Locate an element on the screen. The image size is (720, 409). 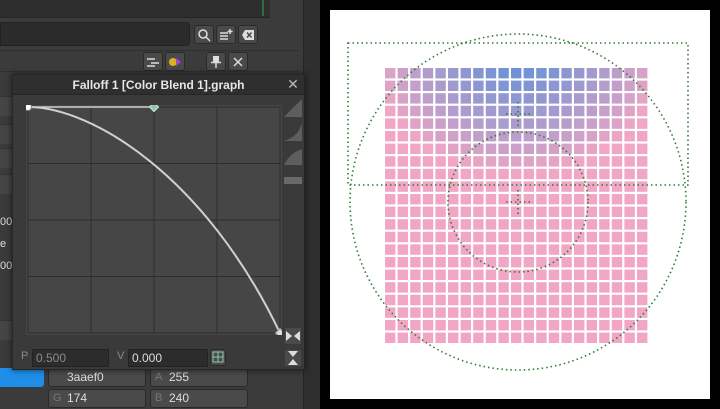
add-list-button is located at coordinates (226, 34).